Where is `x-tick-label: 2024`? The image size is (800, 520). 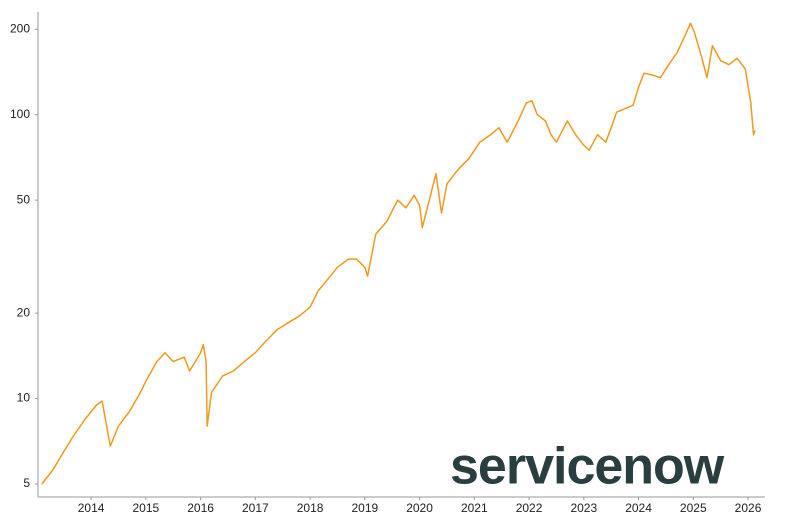
x-tick-label: 2024 is located at coordinates (638, 508).